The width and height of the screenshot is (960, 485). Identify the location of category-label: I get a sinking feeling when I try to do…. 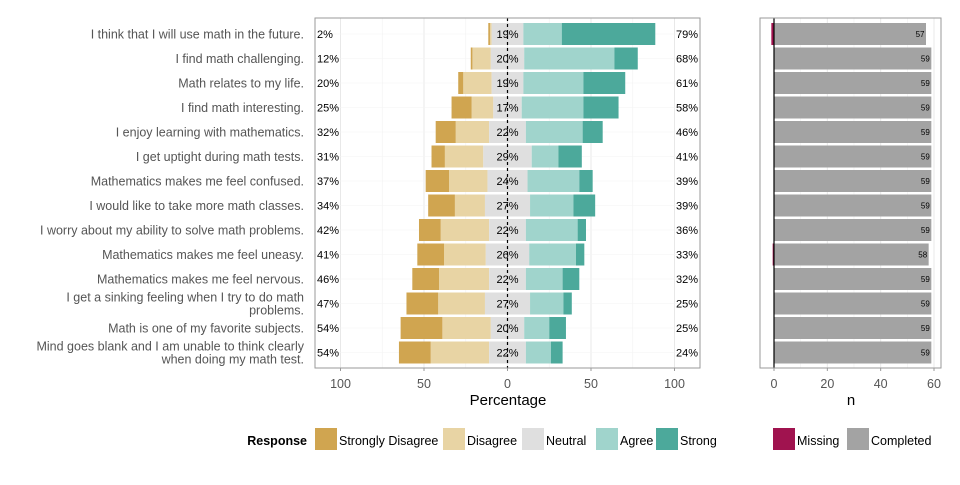
(185, 304).